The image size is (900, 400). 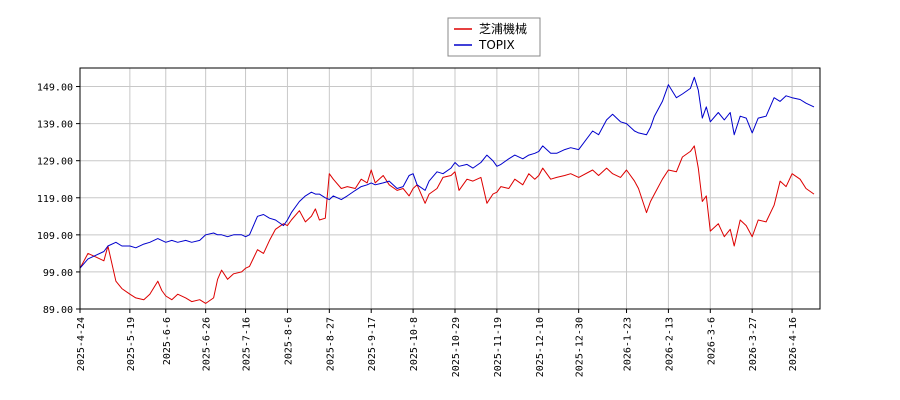 I want to click on y-tick-label: 139.00, so click(x=55, y=125).